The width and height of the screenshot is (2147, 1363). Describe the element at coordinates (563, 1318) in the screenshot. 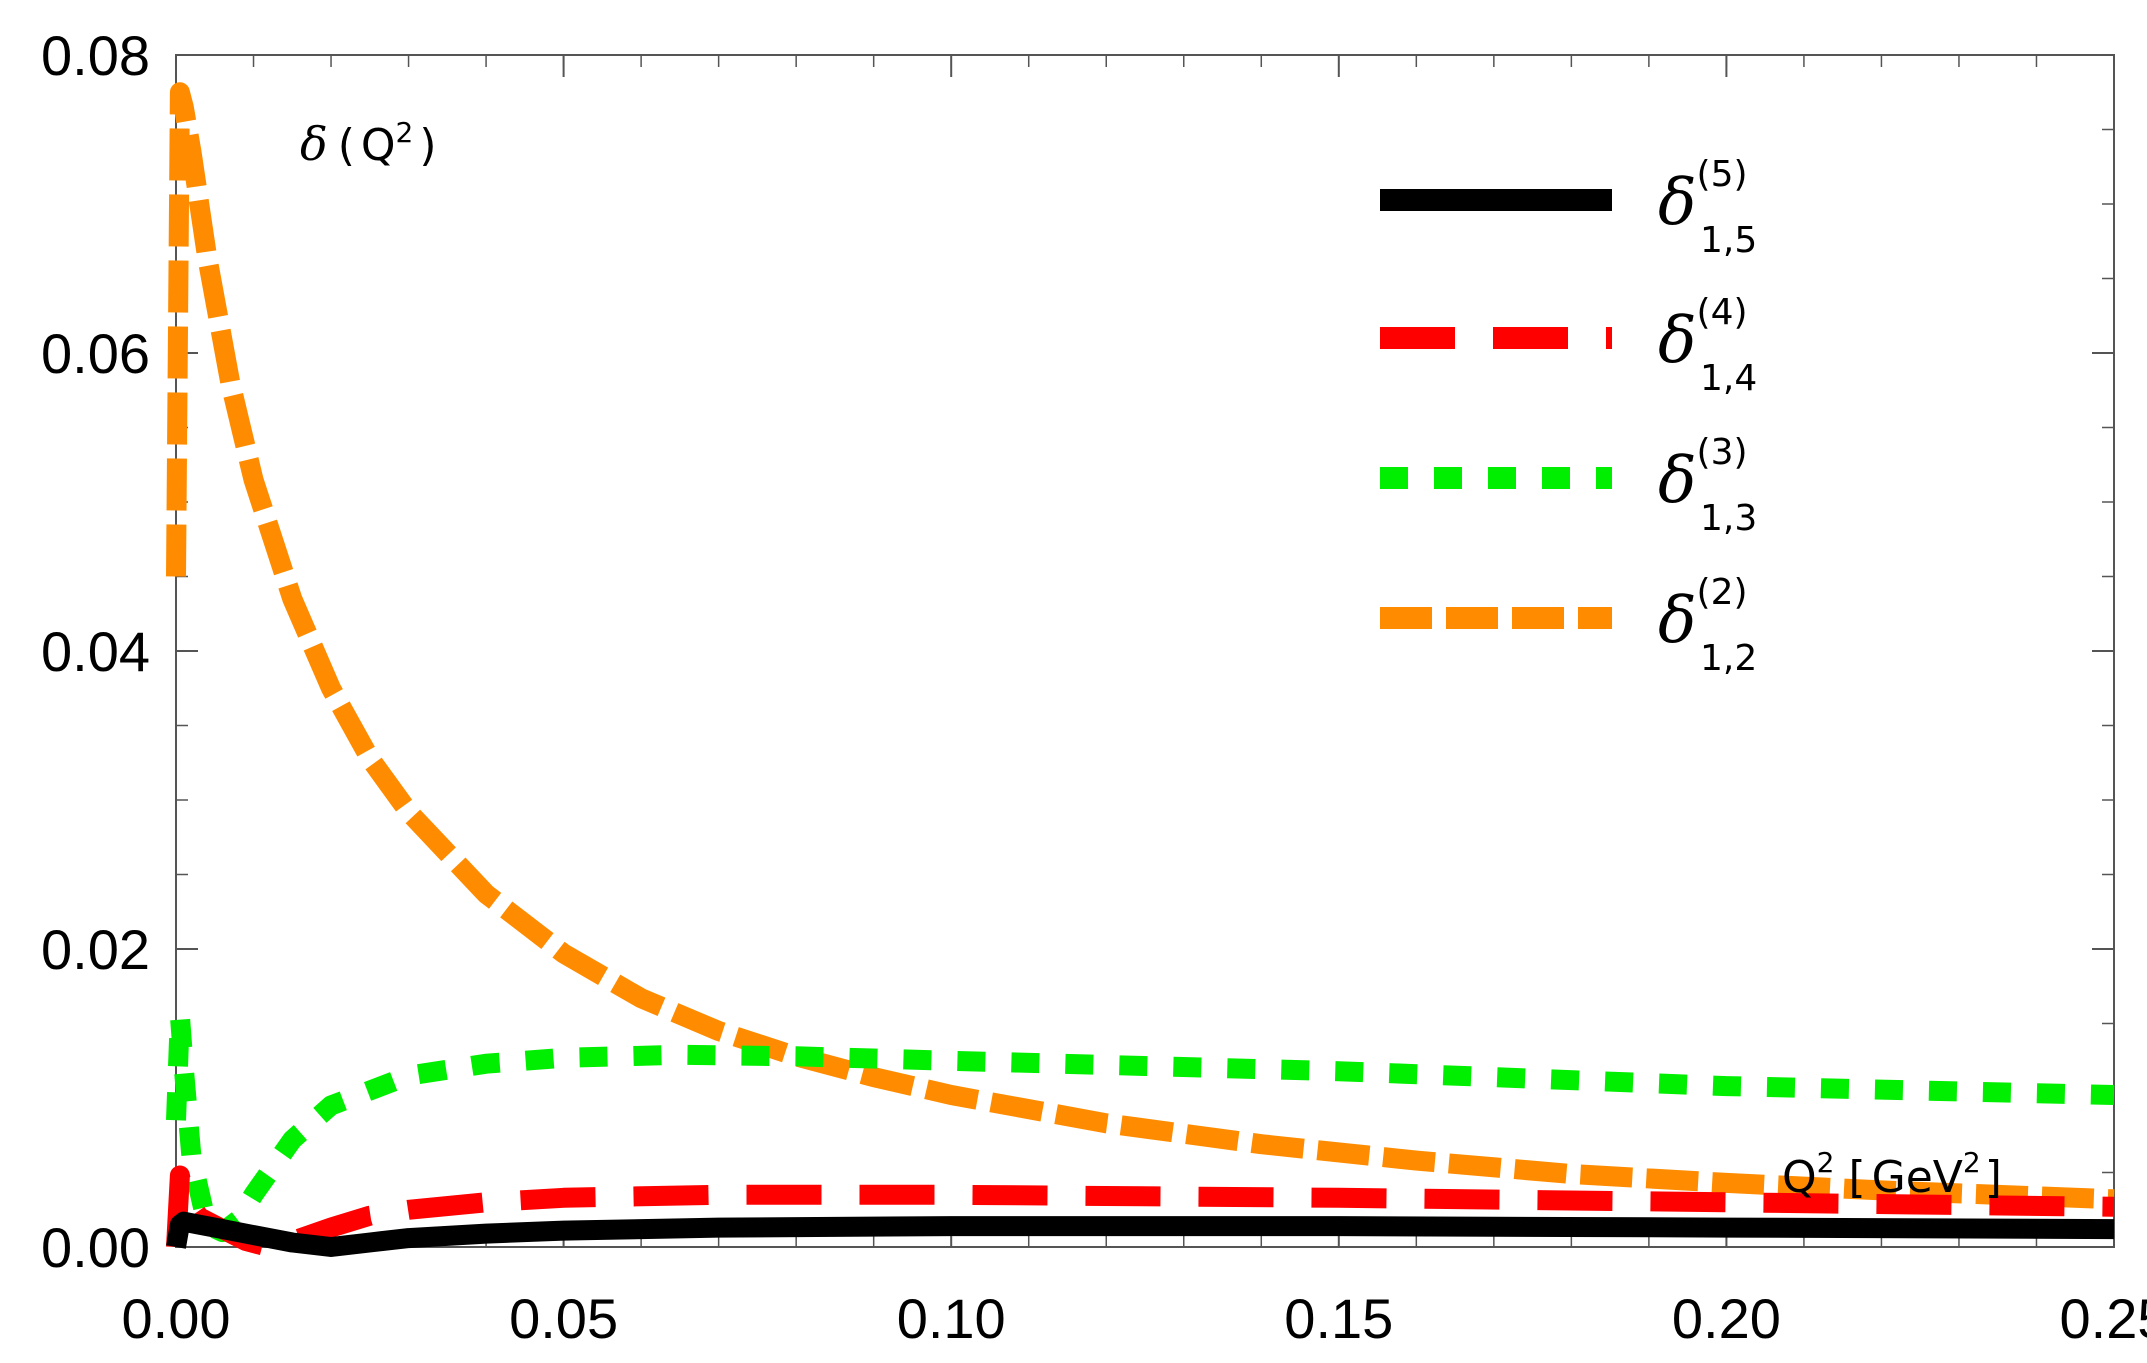

I see `x-tick-label: 0.05` at that location.